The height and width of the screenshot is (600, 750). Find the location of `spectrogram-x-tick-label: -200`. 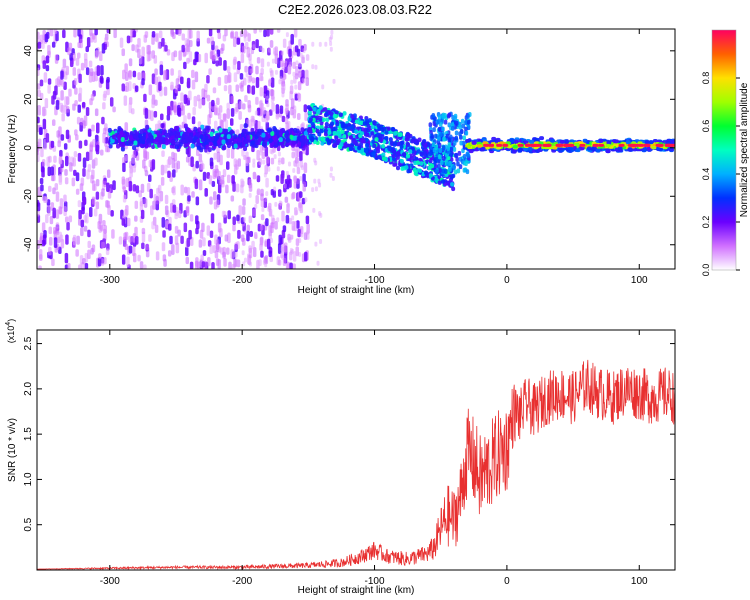

spectrogram-x-tick-label: -200 is located at coordinates (242, 280).